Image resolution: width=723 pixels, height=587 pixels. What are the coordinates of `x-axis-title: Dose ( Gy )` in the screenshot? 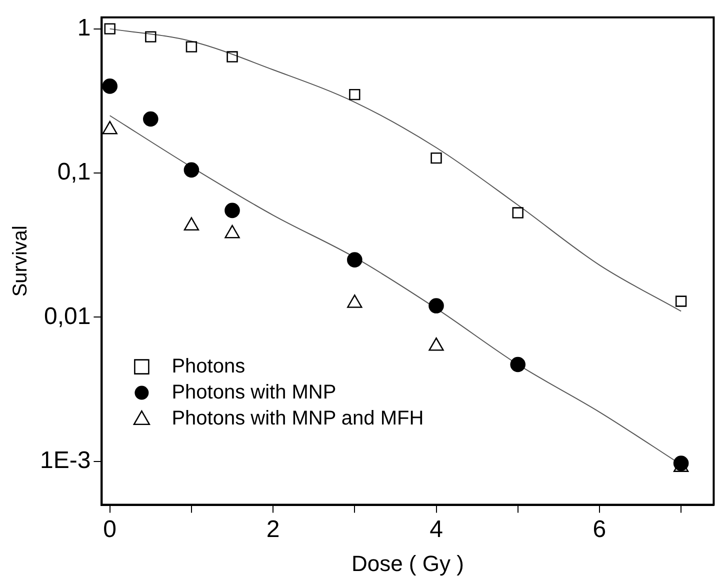 It's located at (407, 563).